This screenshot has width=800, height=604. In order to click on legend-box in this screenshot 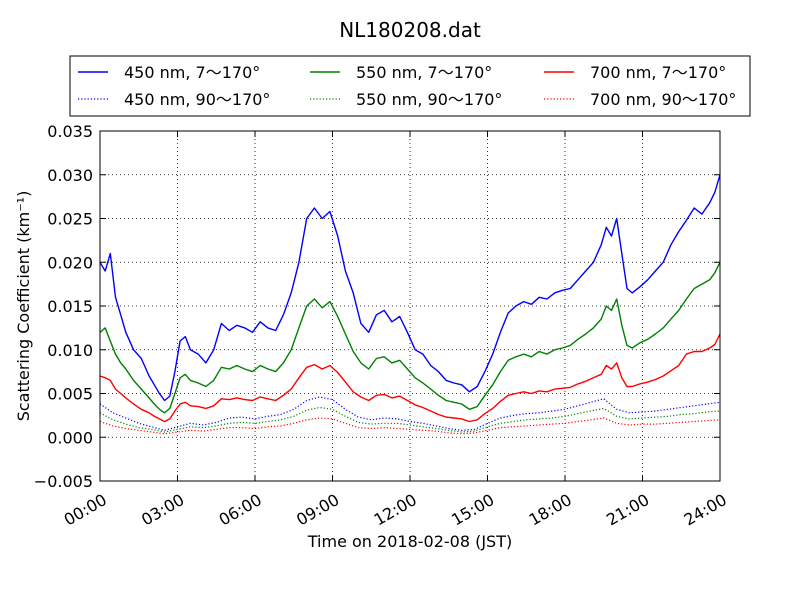, I will do `click(410, 86)`.